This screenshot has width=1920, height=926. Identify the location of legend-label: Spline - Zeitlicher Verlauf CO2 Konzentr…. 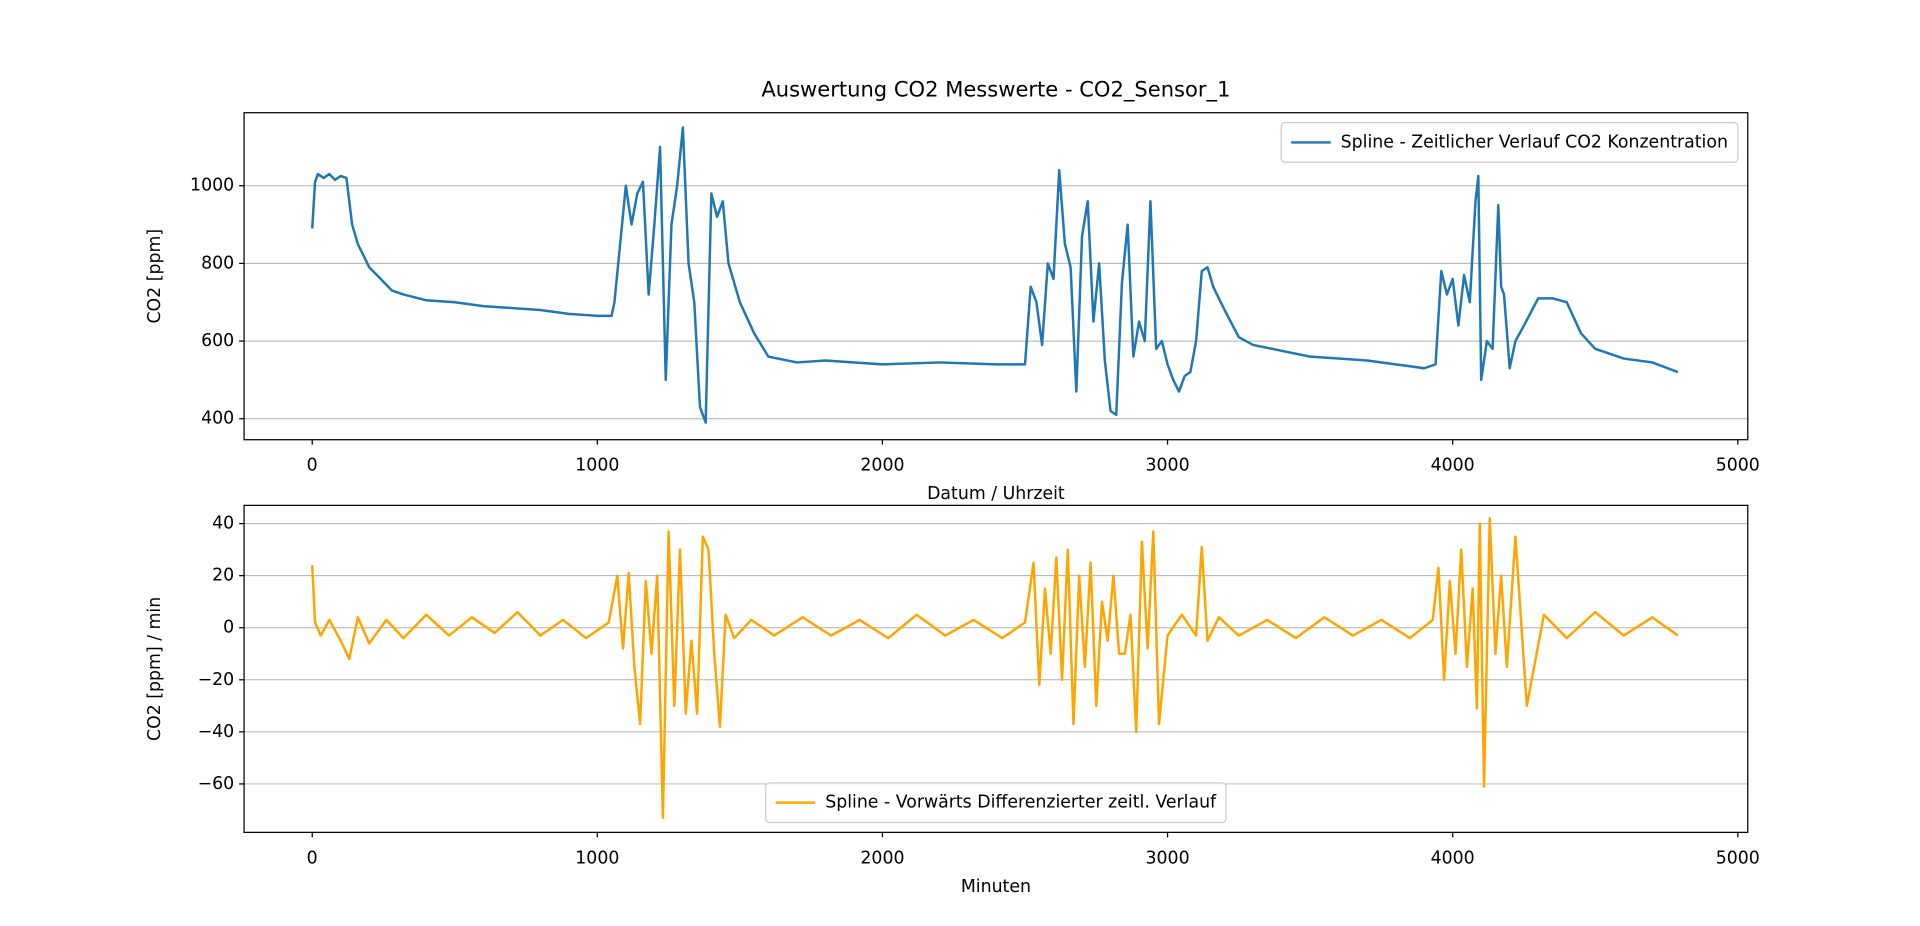
(1534, 142).